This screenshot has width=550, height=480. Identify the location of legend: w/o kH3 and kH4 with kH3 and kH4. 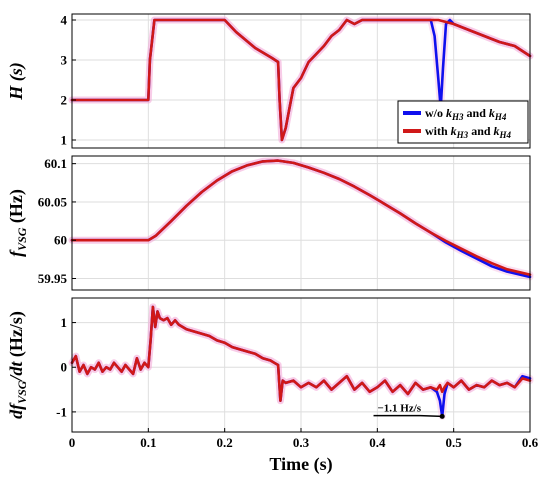
(463, 122).